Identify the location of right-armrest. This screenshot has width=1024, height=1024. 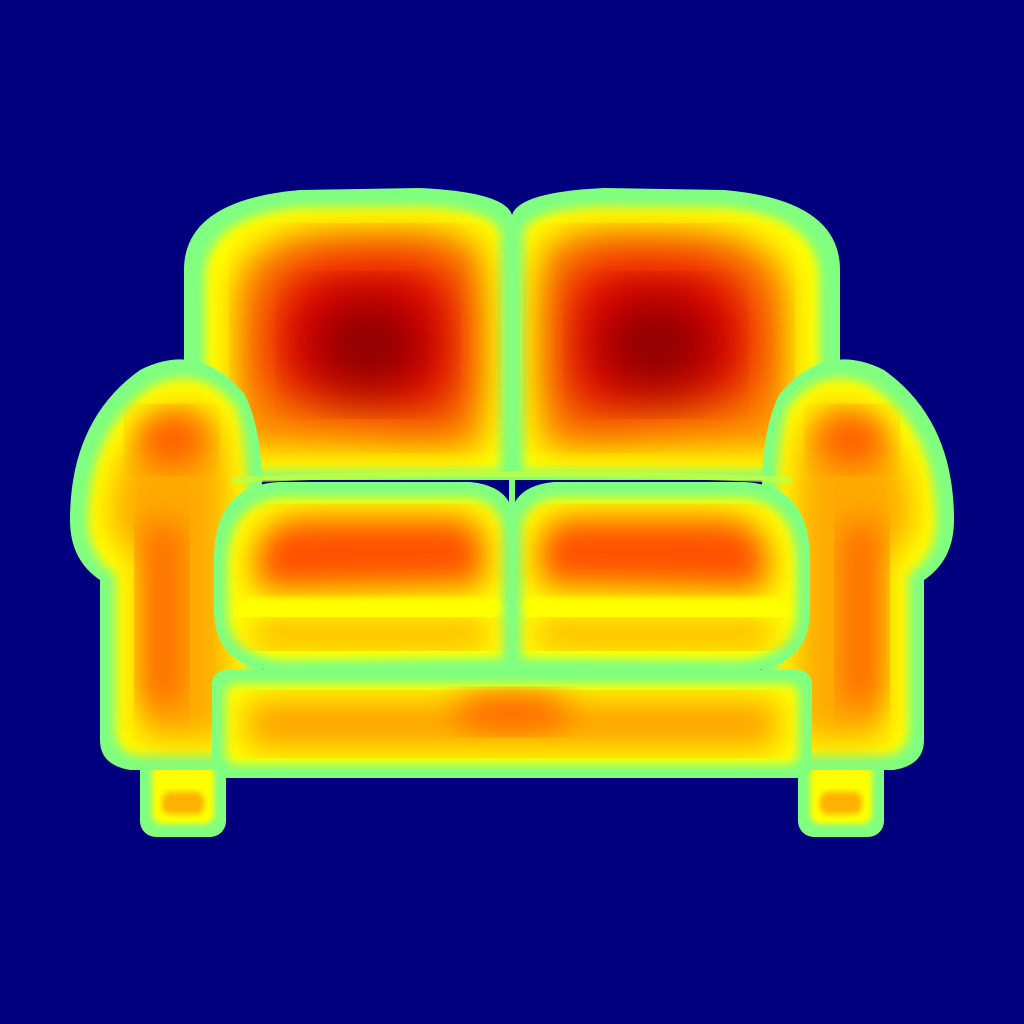
(858, 564).